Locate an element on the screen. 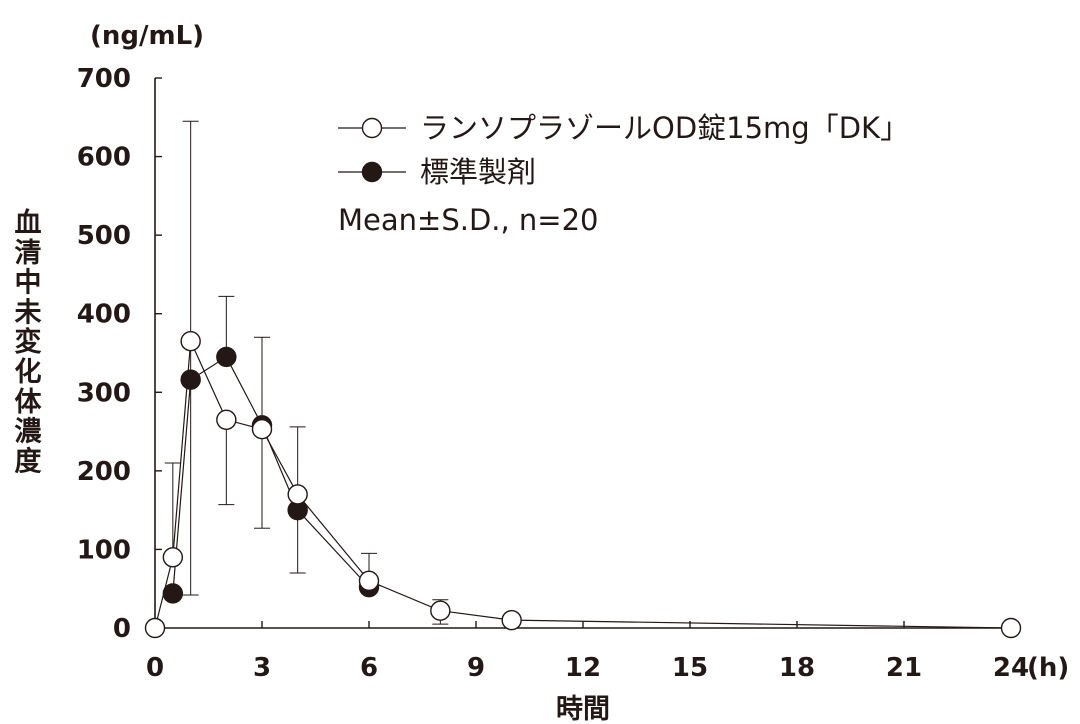 The height and width of the screenshot is (724, 1080). y-axis-label-char: 変 is located at coordinates (28, 342).